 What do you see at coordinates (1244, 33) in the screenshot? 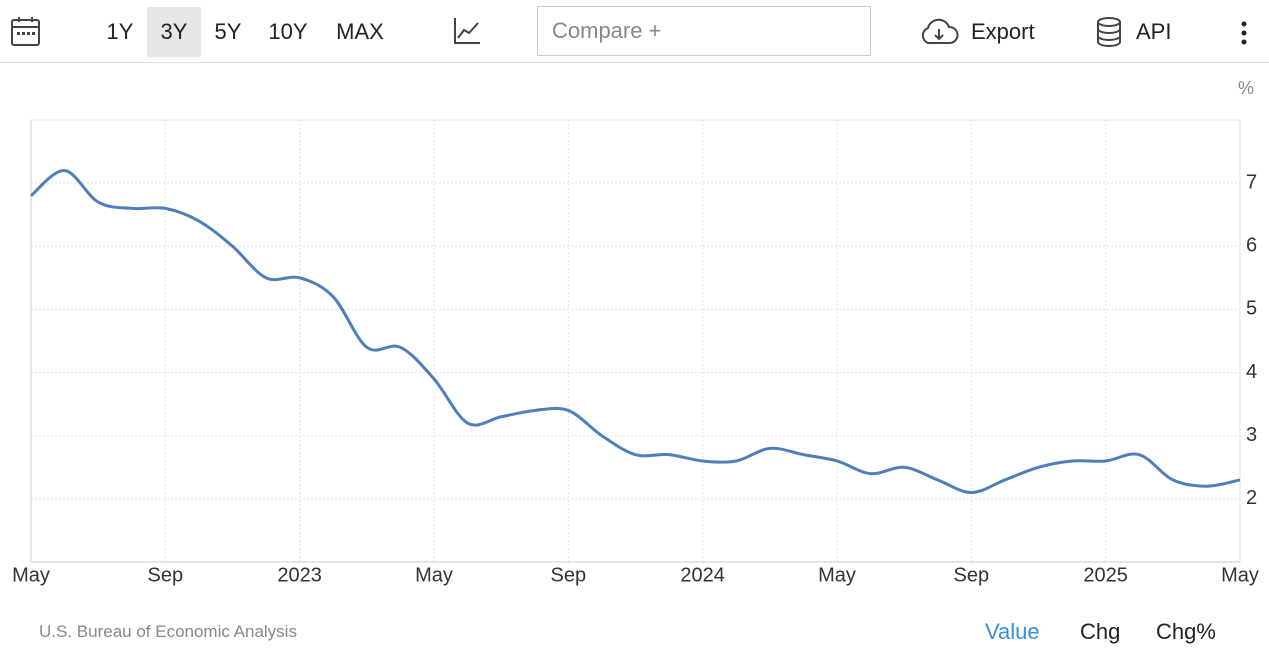
I see `menu-icon` at bounding box center [1244, 33].